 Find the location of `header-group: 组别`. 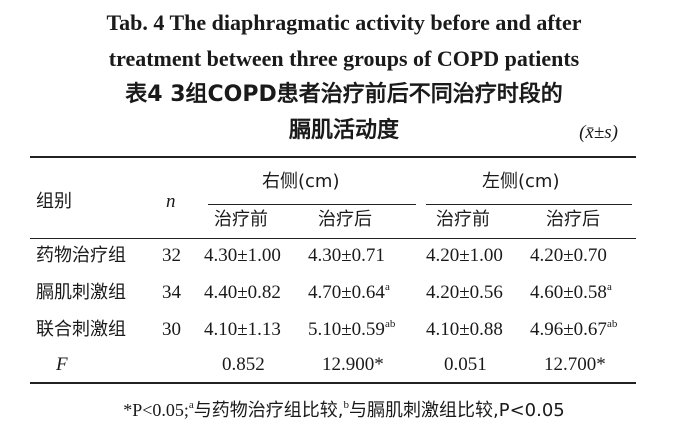

header-group: 组别 is located at coordinates (54, 201).